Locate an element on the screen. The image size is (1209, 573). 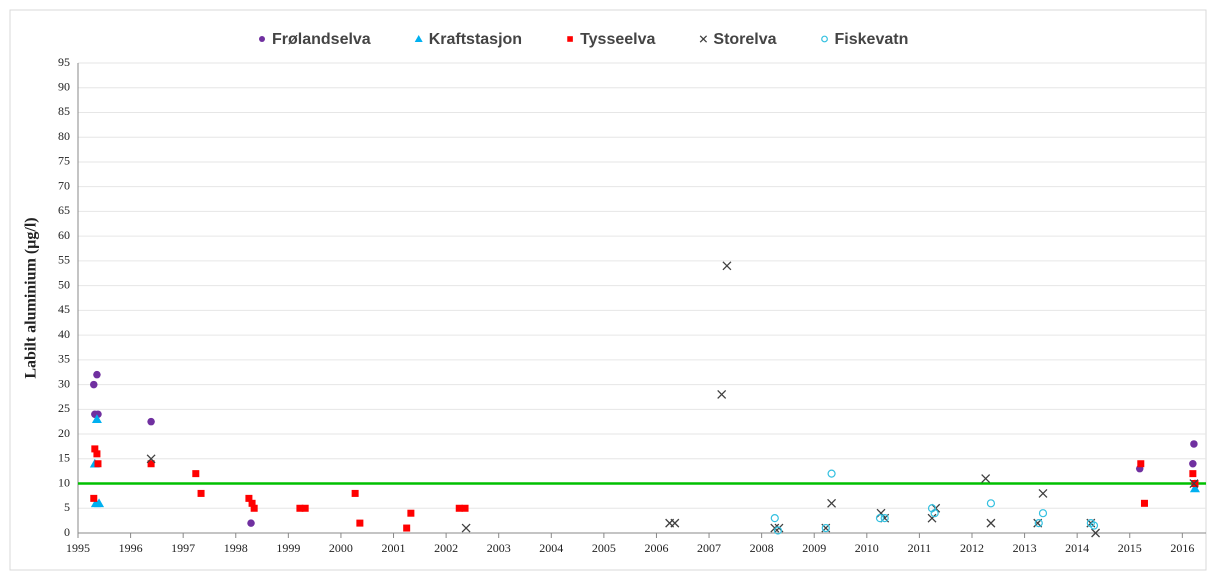
y-tick-label: 35 is located at coordinates (64, 359).